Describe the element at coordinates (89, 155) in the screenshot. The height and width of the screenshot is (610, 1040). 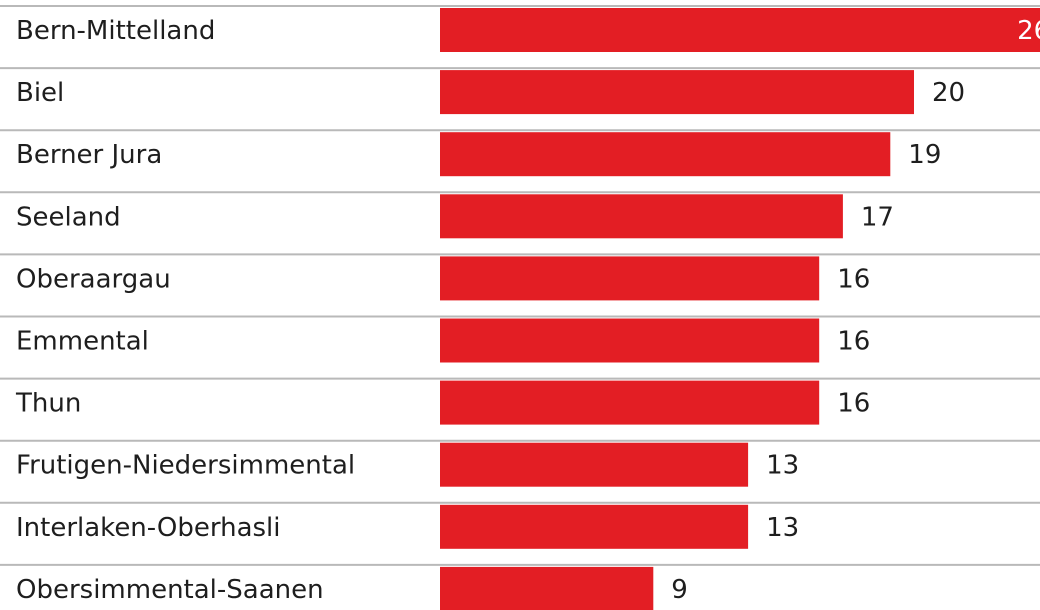
I see `category-label: Berner Jura` at that location.